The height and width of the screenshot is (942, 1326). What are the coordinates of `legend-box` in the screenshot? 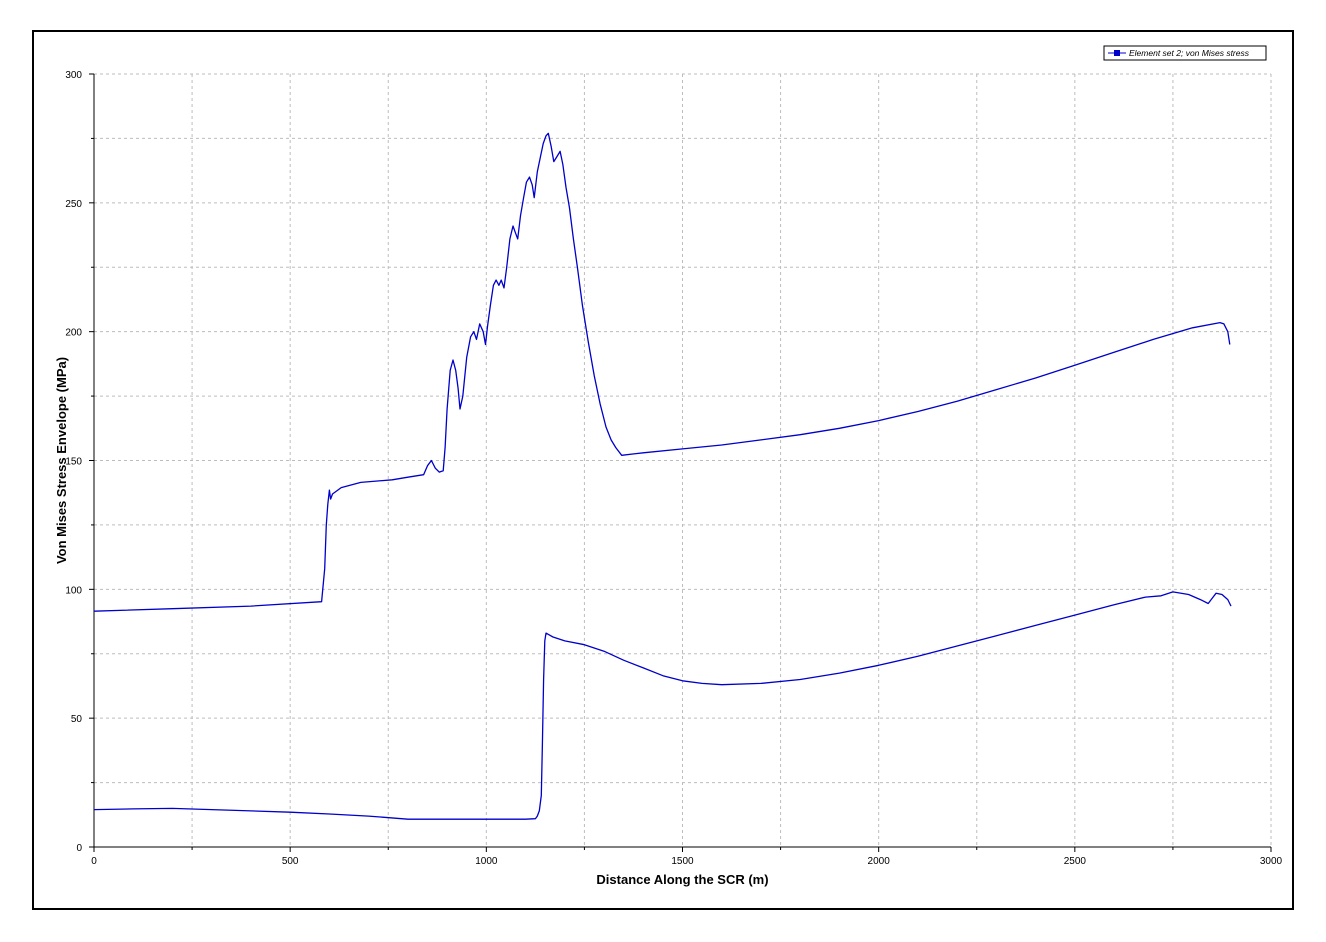 It's located at (1185, 53).